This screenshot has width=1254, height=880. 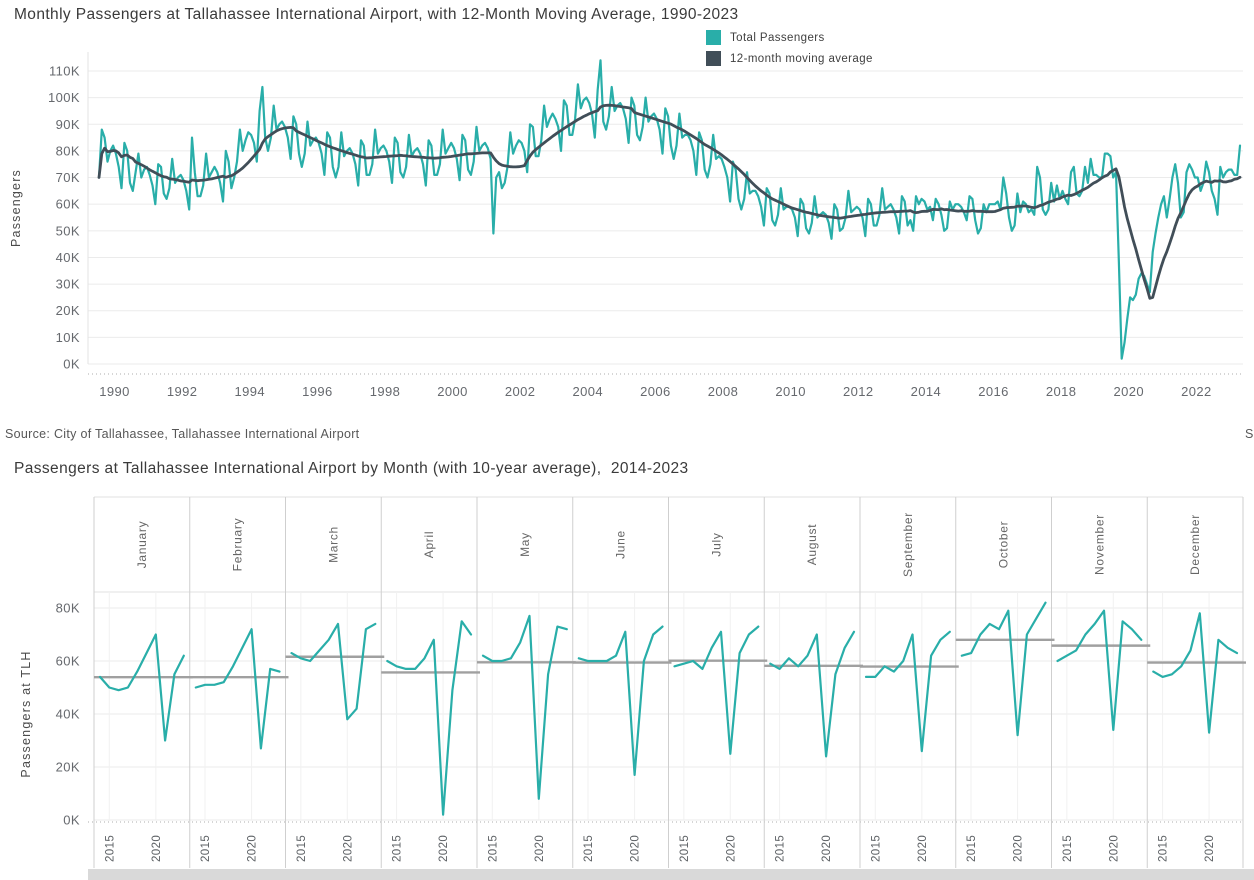 What do you see at coordinates (114, 391) in the screenshot?
I see `x-tick-label: 1990` at bounding box center [114, 391].